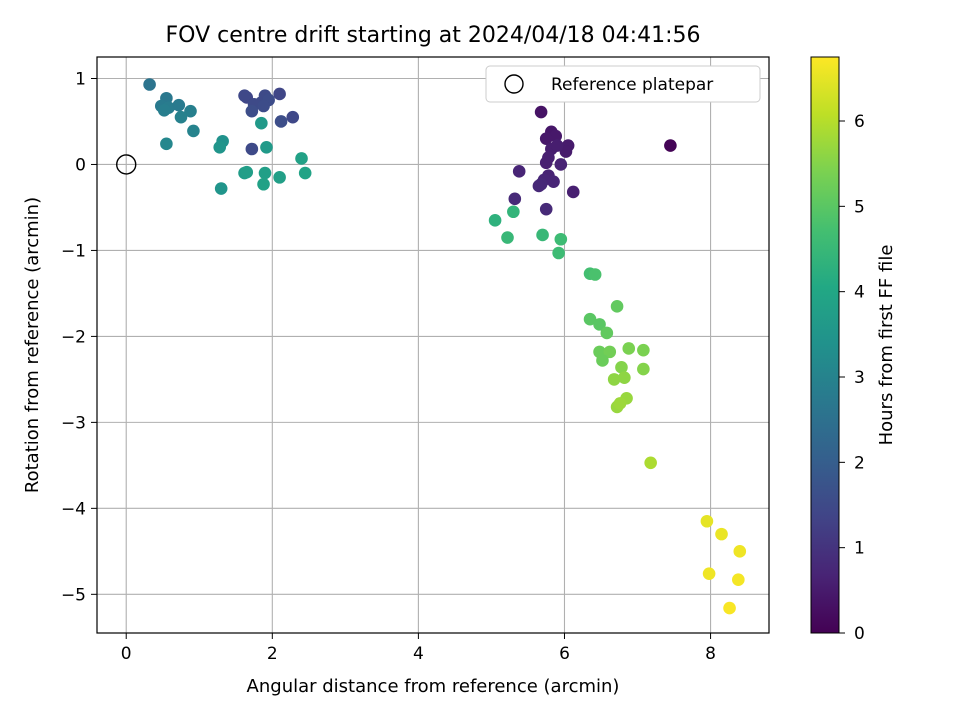  I want to click on colorbar-tick-label: 3, so click(859, 378).